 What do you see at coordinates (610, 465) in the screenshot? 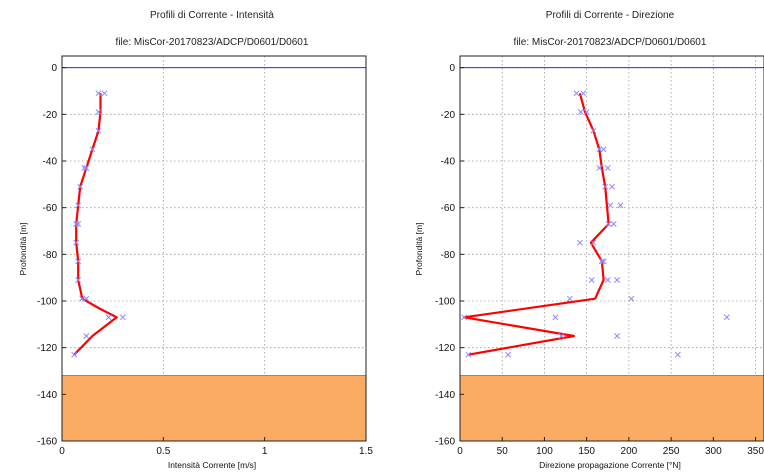
I see `x-axis-label: Direzione propagazione Corrente [°N]` at bounding box center [610, 465].